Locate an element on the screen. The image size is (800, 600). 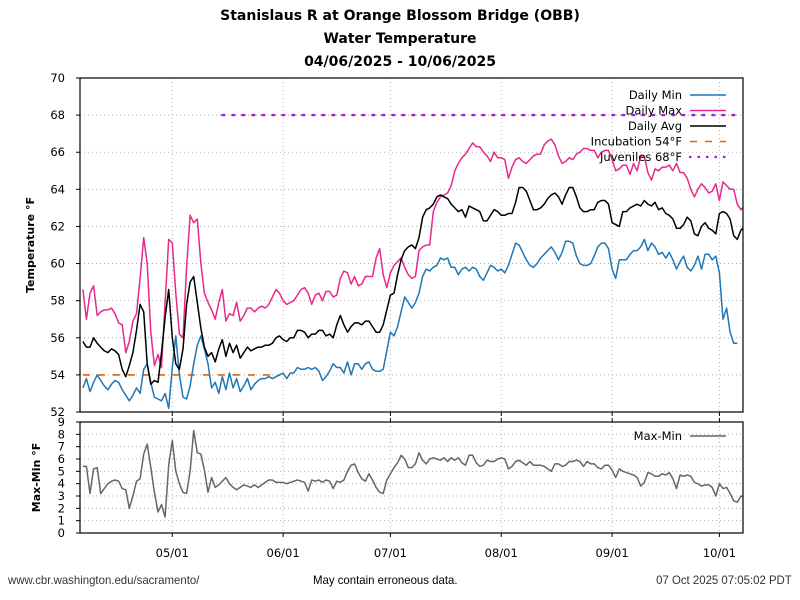
chart-date-range: 04/06/2025 - 10/06/2025 is located at coordinates (400, 62).